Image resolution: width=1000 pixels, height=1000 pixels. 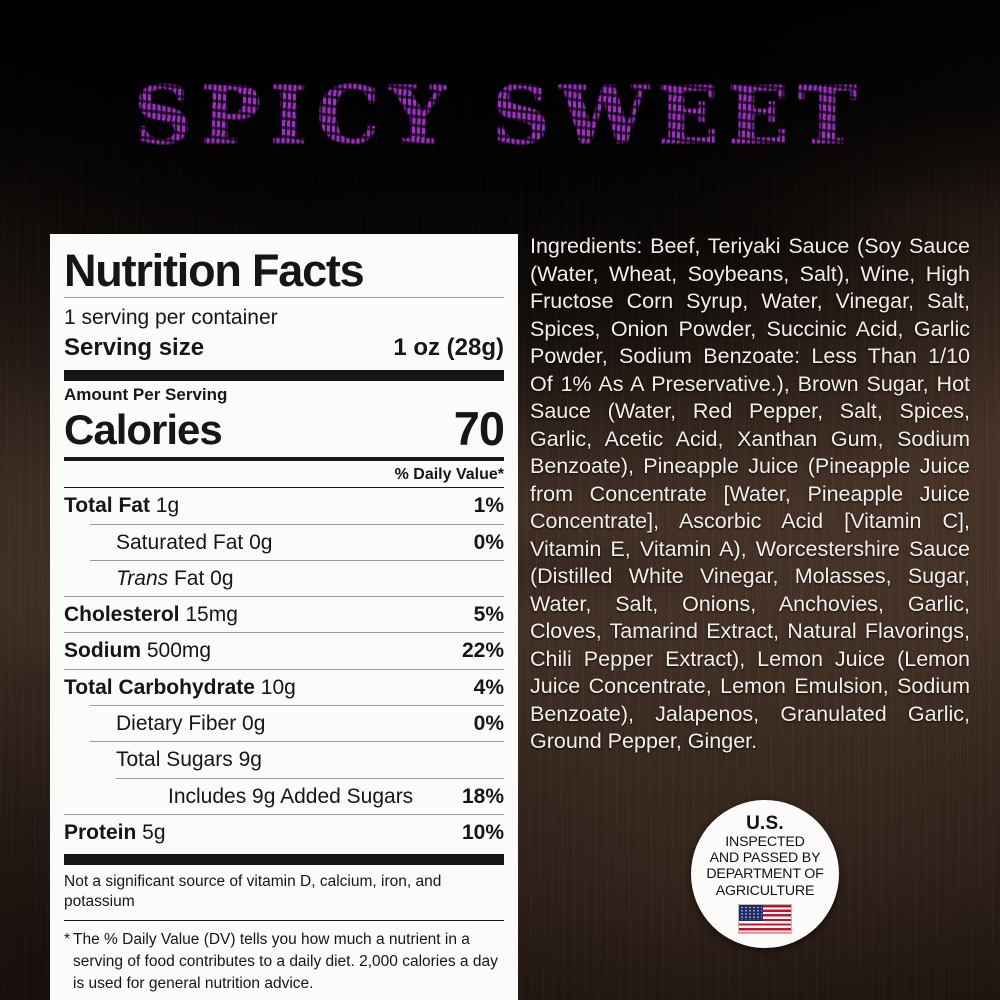 I want to click on nutrient-label: Cholesterol, so click(x=122, y=615).